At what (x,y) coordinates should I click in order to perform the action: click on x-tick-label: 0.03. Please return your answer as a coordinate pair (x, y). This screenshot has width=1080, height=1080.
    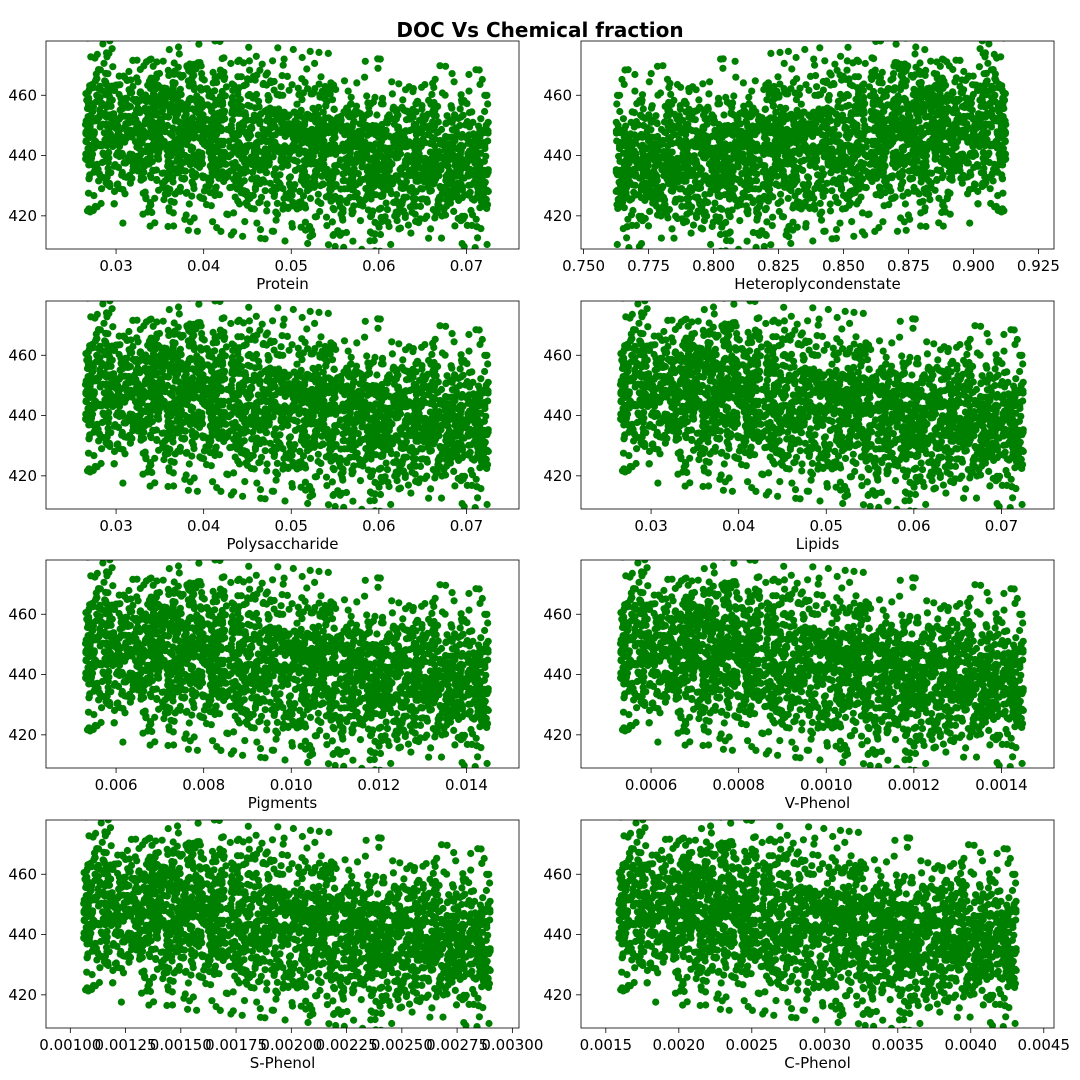
    Looking at the image, I should click on (115, 266).